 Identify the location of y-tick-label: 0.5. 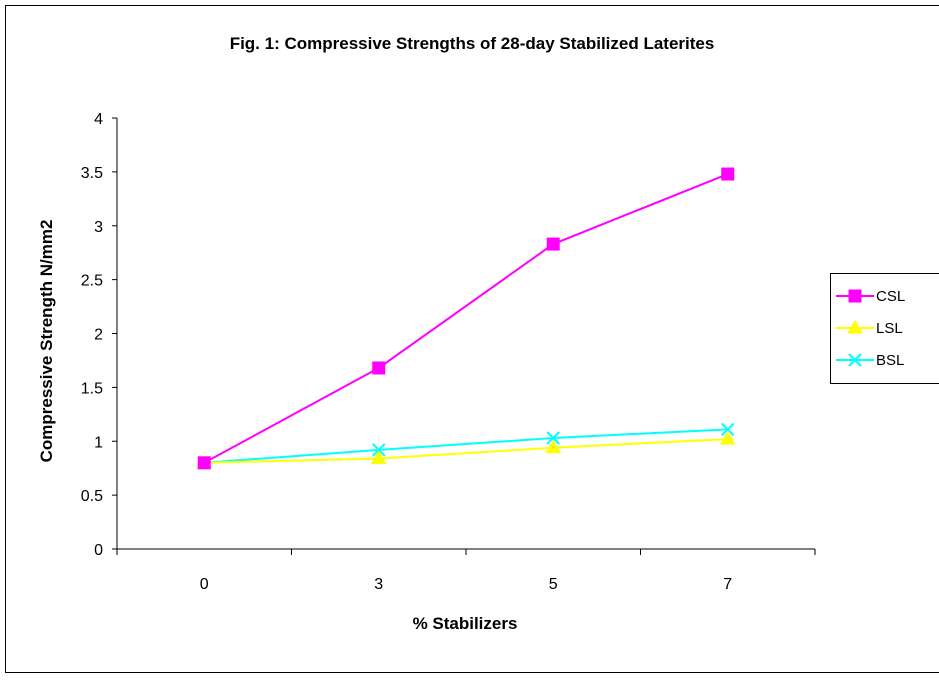
(92, 496).